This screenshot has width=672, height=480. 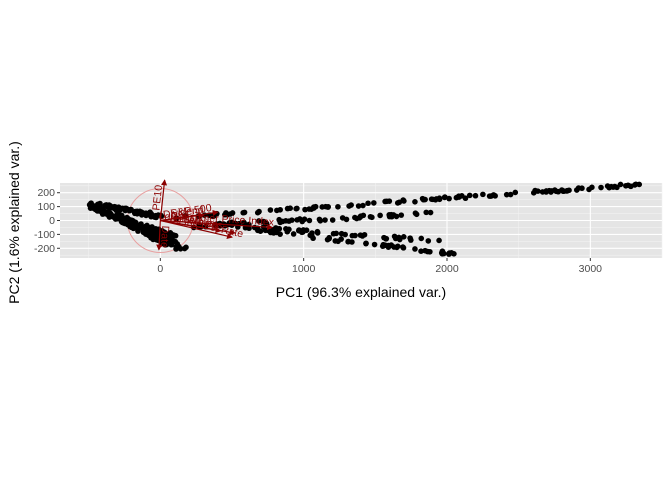 What do you see at coordinates (46, 193) in the screenshot?
I see `y-tick-label: 200` at bounding box center [46, 193].